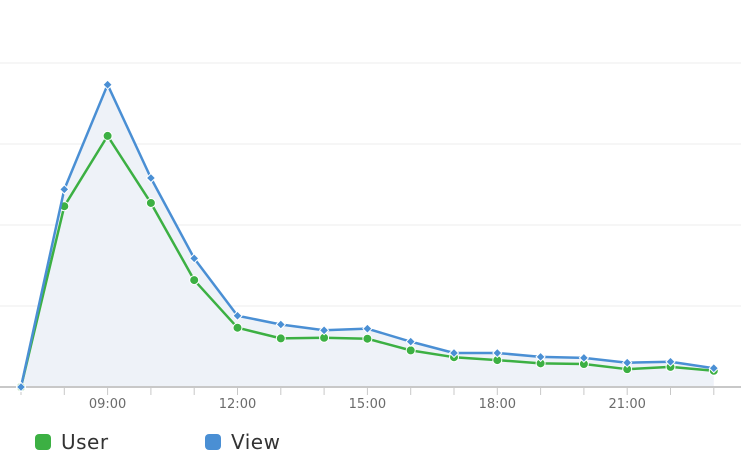 The width and height of the screenshot is (741, 469). I want to click on x-tick-label: 09:00, so click(107, 404).